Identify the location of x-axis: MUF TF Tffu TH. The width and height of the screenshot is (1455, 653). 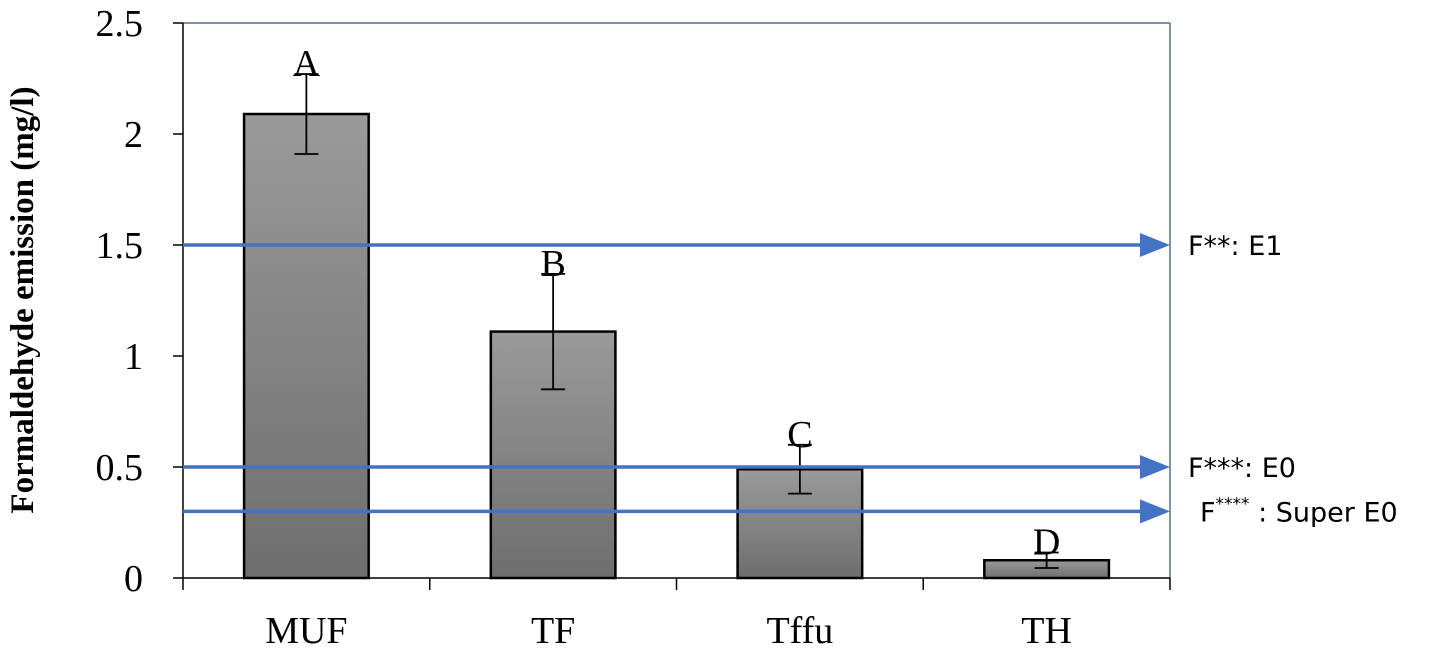
(676, 614).